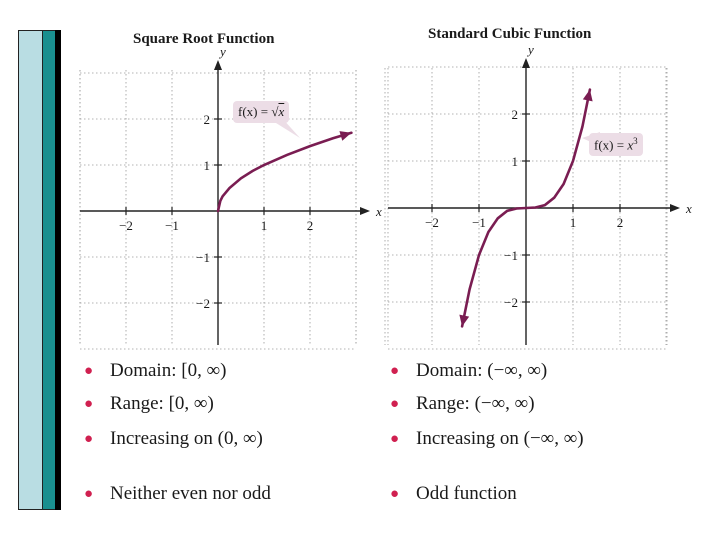 This screenshot has width=720, height=540. I want to click on function-label-exponent: 3, so click(635, 141).